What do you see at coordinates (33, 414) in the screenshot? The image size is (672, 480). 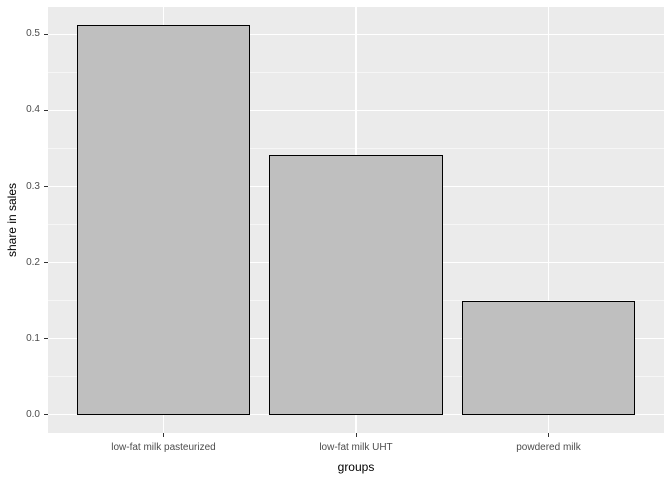 I see `y-tick-label: 0.0` at bounding box center [33, 414].